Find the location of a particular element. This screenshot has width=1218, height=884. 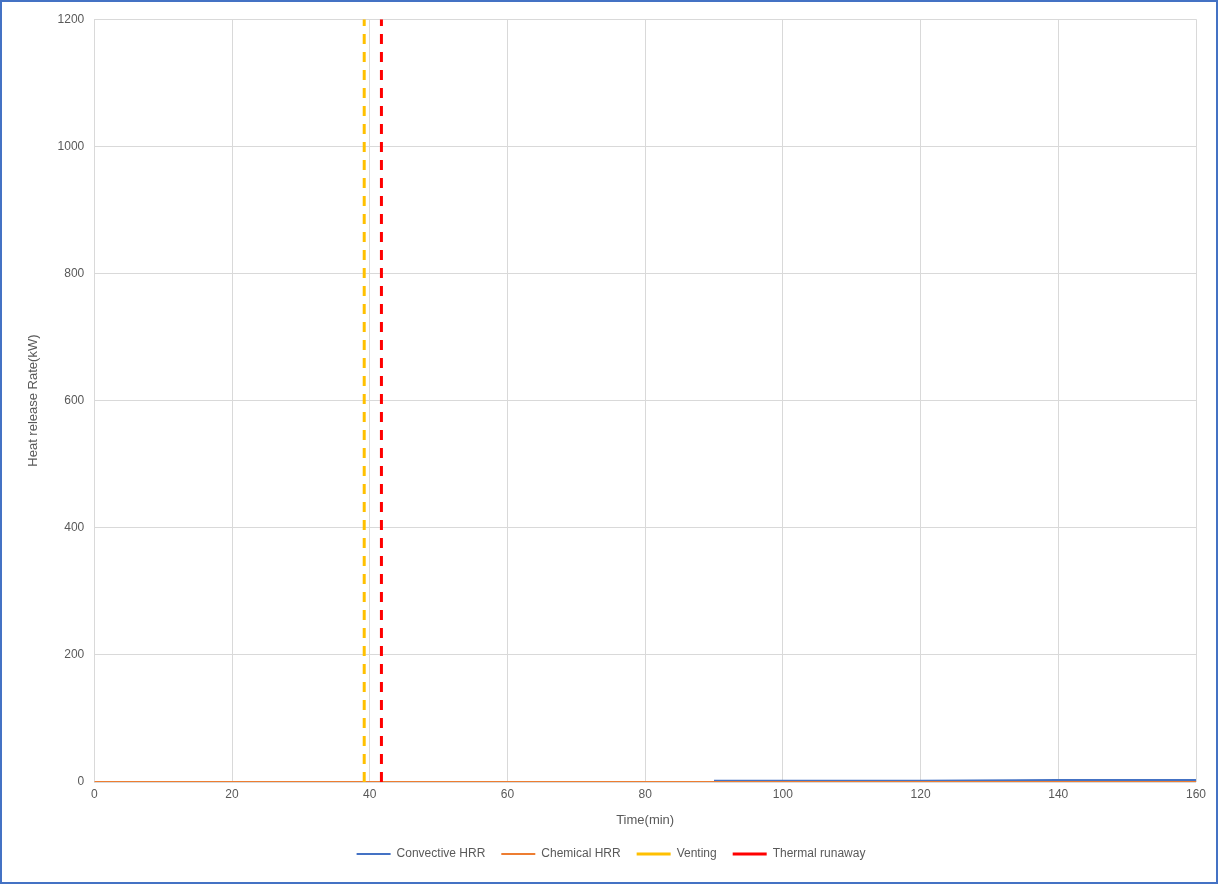

y-tick-label: 600 is located at coordinates (74, 399).